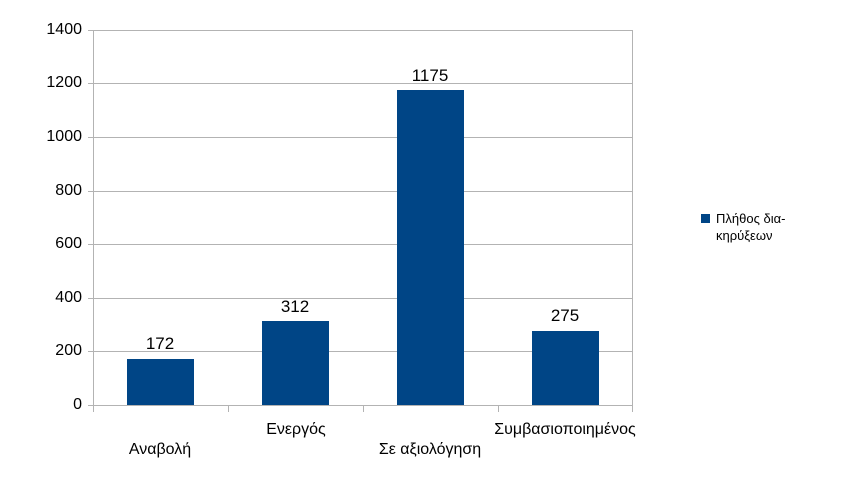 This screenshot has width=847, height=477. I want to click on y-tick-label: 800, so click(68, 190).